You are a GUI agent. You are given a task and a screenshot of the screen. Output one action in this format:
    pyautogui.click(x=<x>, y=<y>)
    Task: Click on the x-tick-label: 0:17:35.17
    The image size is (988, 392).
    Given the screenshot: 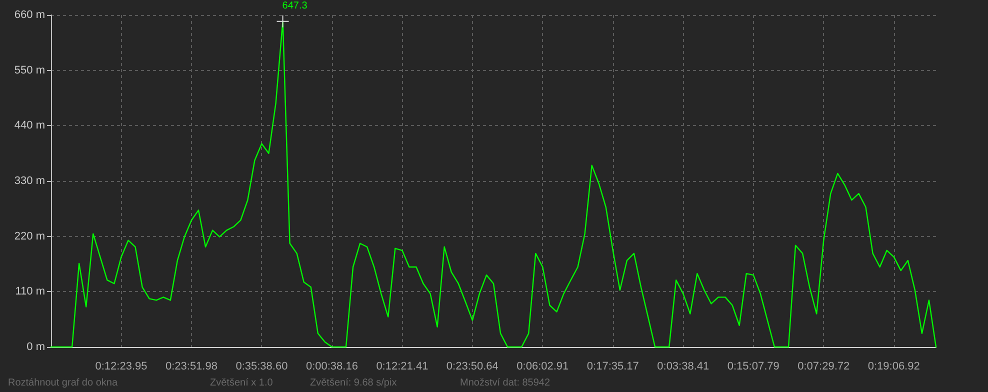 What is the action you would take?
    pyautogui.click(x=612, y=366)
    